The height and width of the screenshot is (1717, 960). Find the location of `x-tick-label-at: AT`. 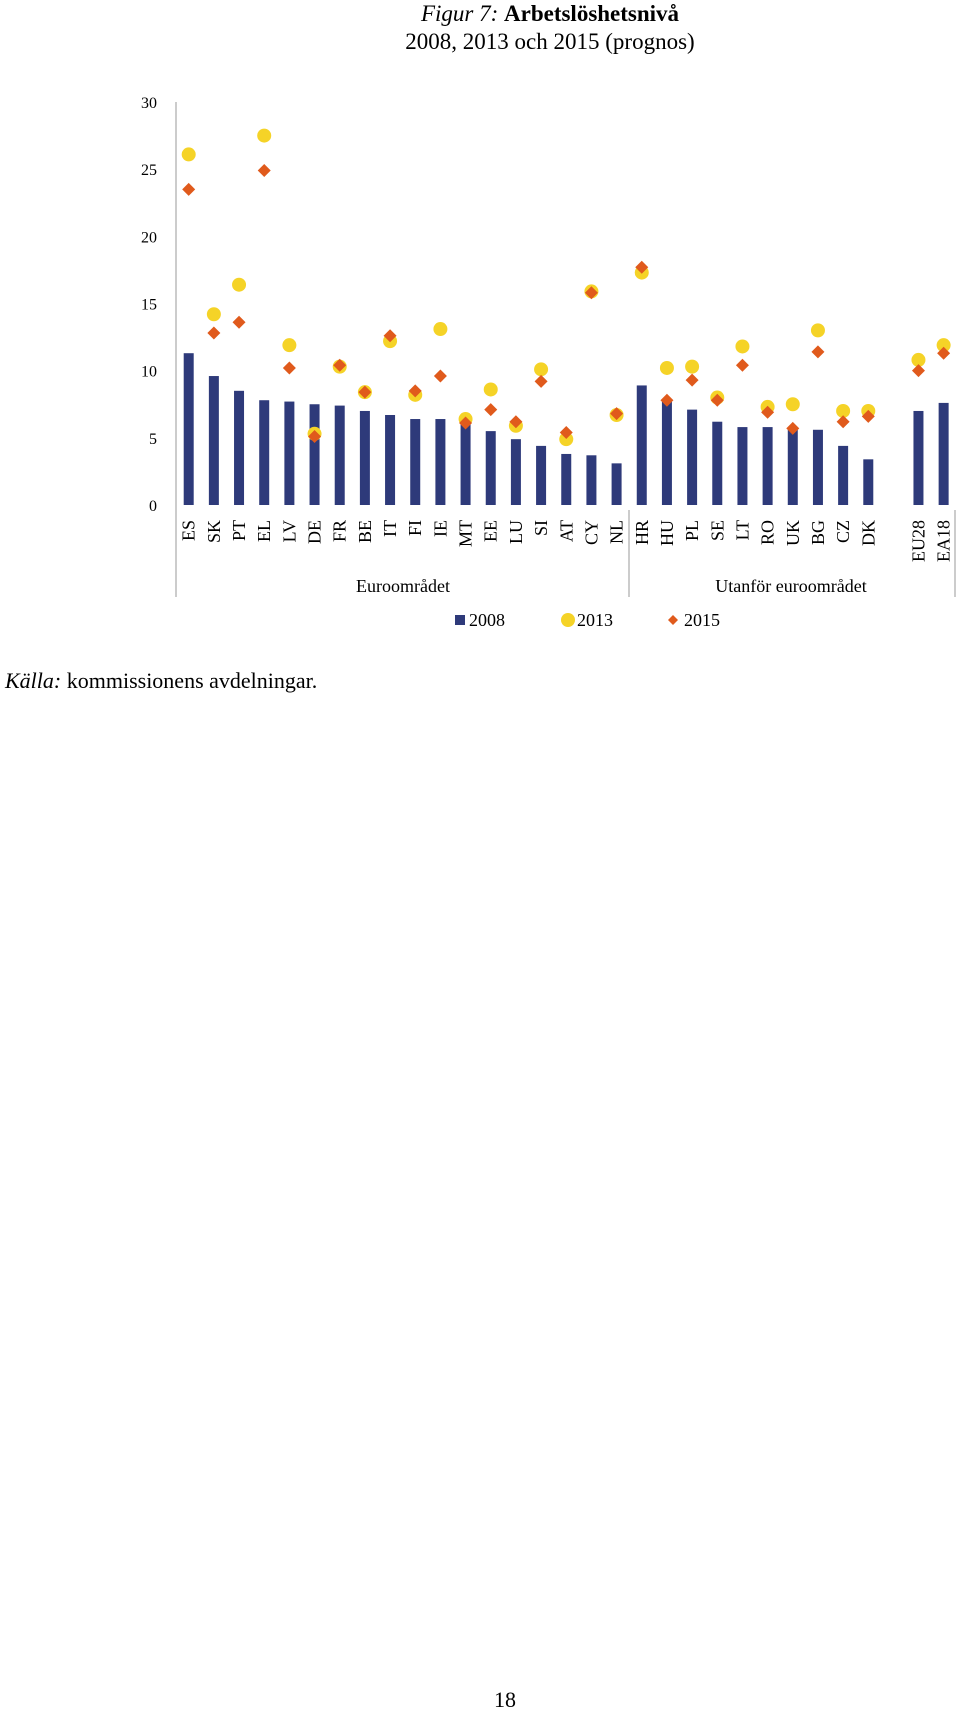

x-tick-label-at: AT is located at coordinates (566, 531).